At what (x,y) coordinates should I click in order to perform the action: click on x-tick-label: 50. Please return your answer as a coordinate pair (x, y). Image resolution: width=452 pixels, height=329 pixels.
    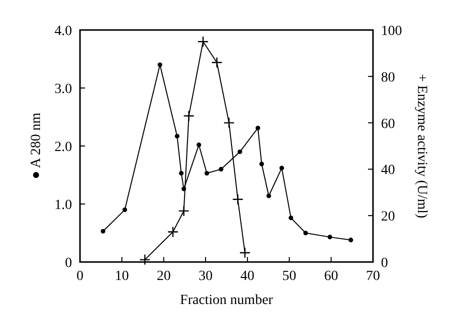
    Looking at the image, I should click on (289, 276).